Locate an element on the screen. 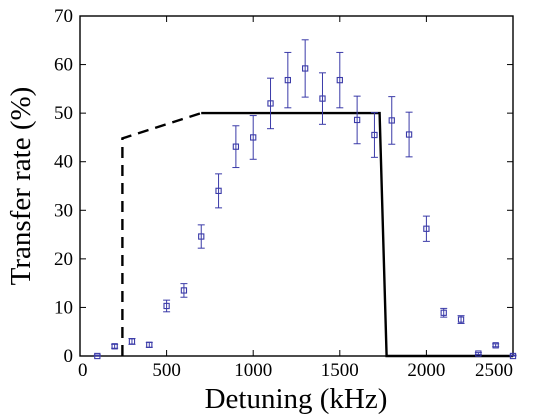 The width and height of the screenshot is (539, 416). y-tick-label: 50 is located at coordinates (63, 113).